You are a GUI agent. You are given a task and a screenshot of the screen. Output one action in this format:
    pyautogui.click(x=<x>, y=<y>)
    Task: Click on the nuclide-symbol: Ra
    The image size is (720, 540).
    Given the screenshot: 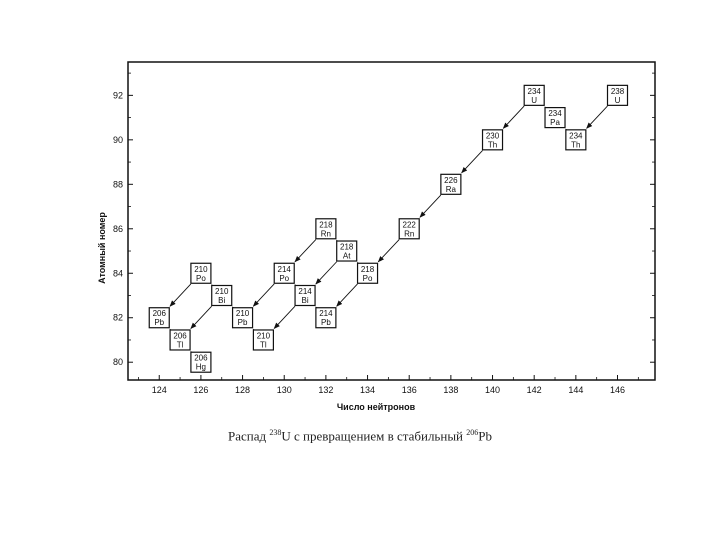 What is the action you would take?
    pyautogui.click(x=451, y=189)
    